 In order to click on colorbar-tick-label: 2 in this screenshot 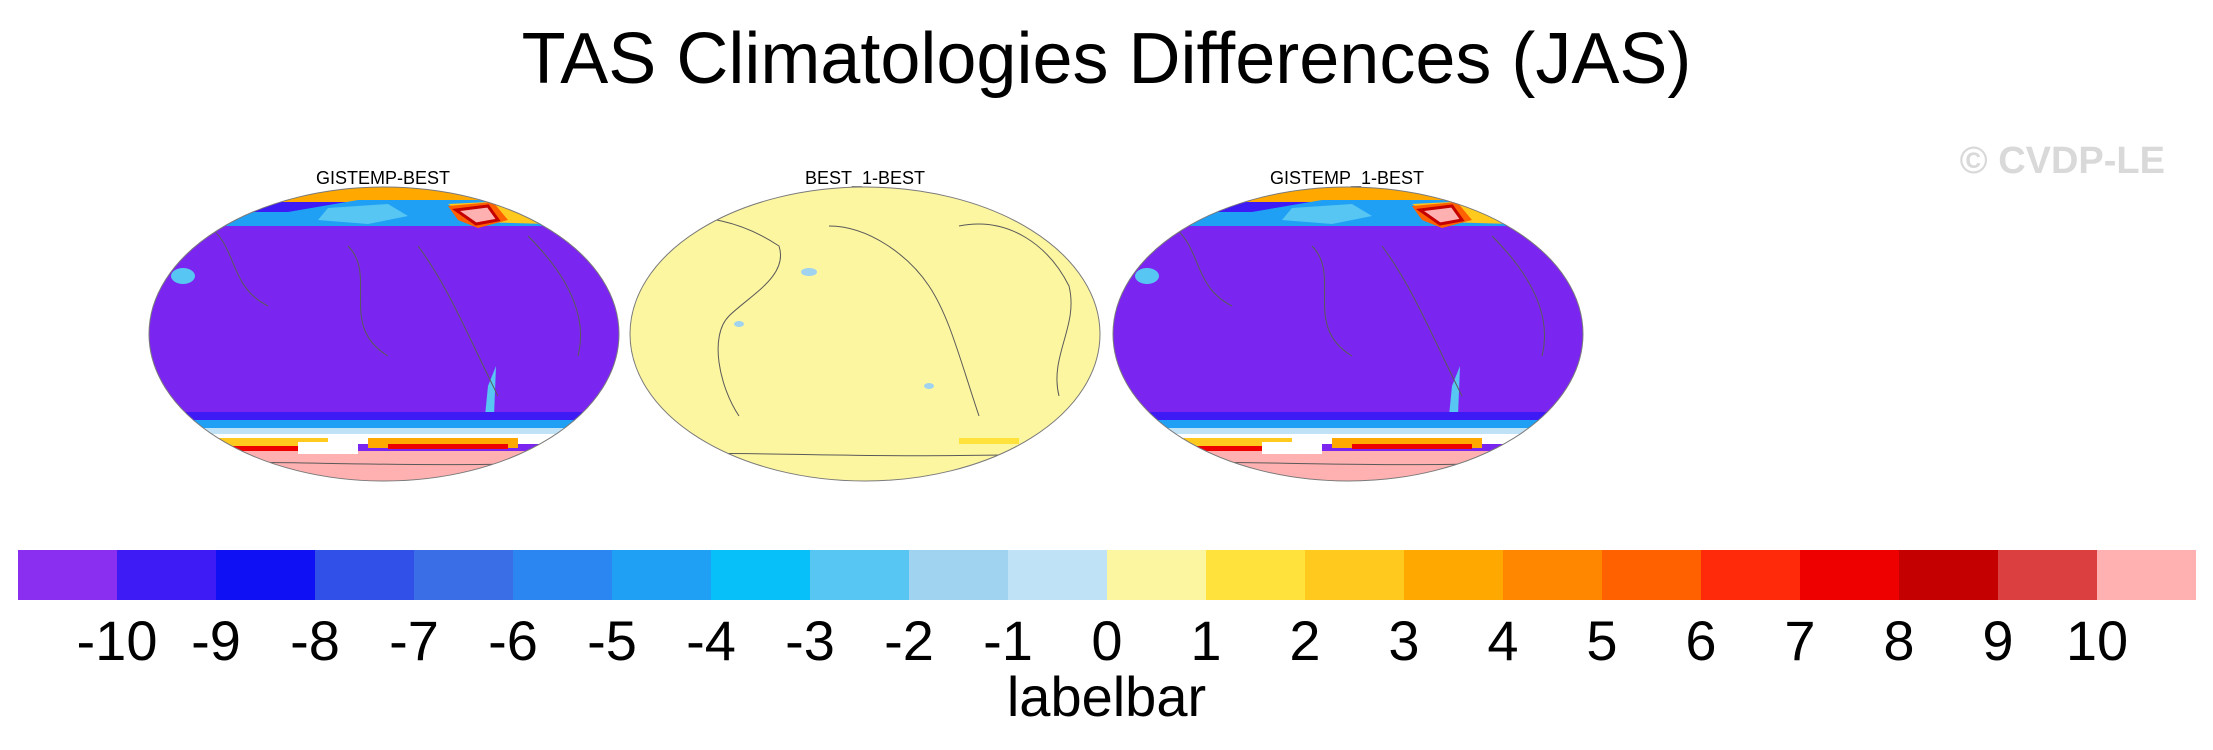, I will do `click(1305, 640)`.